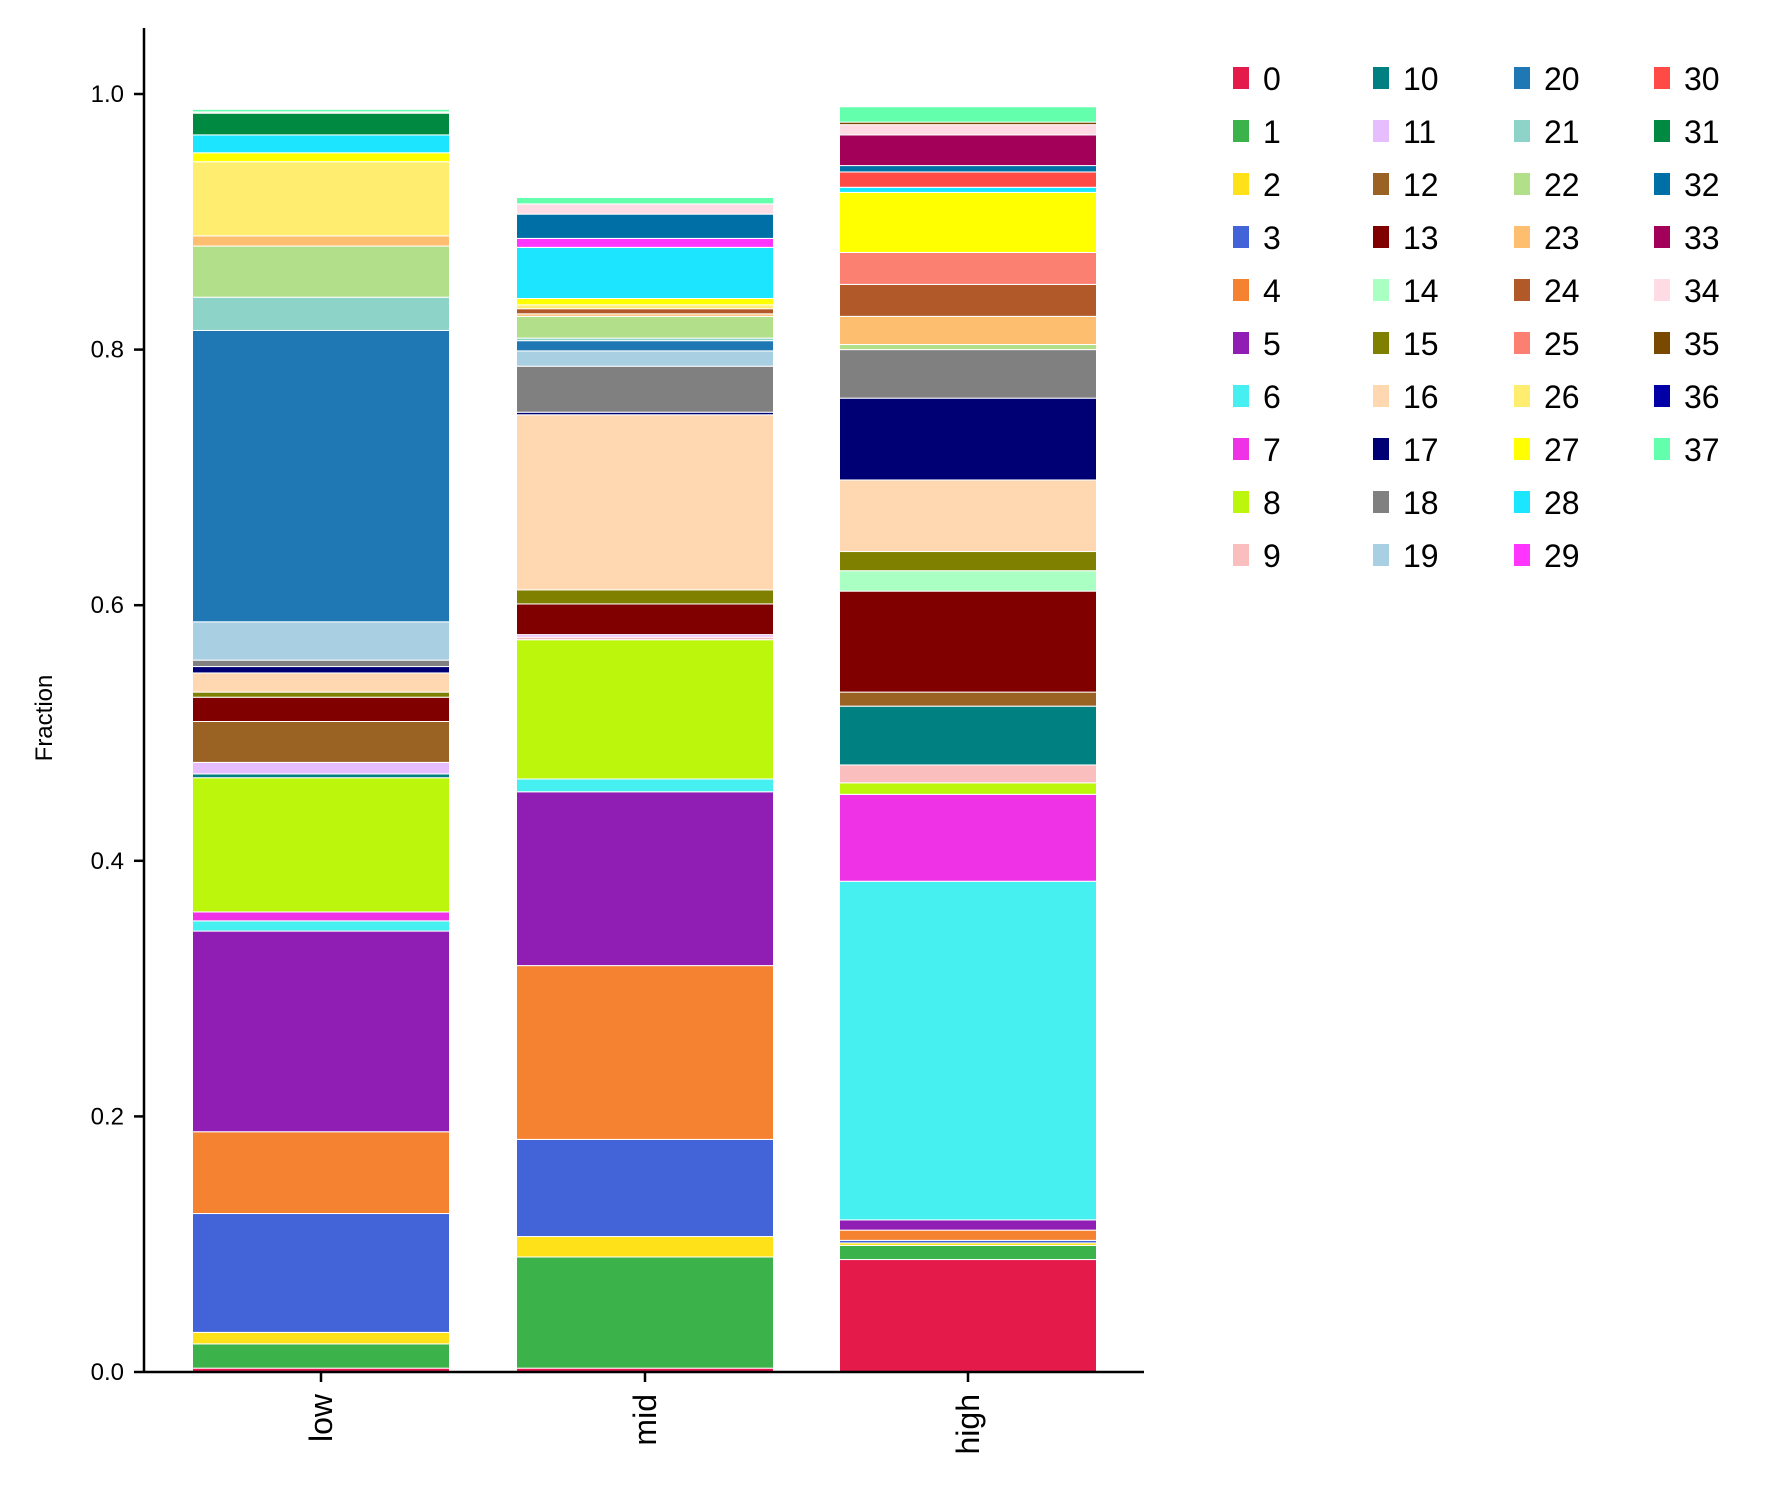  What do you see at coordinates (1562, 79) in the screenshot?
I see `legend-label: 20` at bounding box center [1562, 79].